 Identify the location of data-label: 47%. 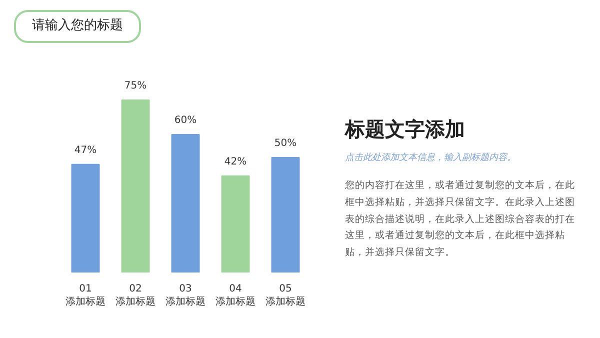
(85, 150).